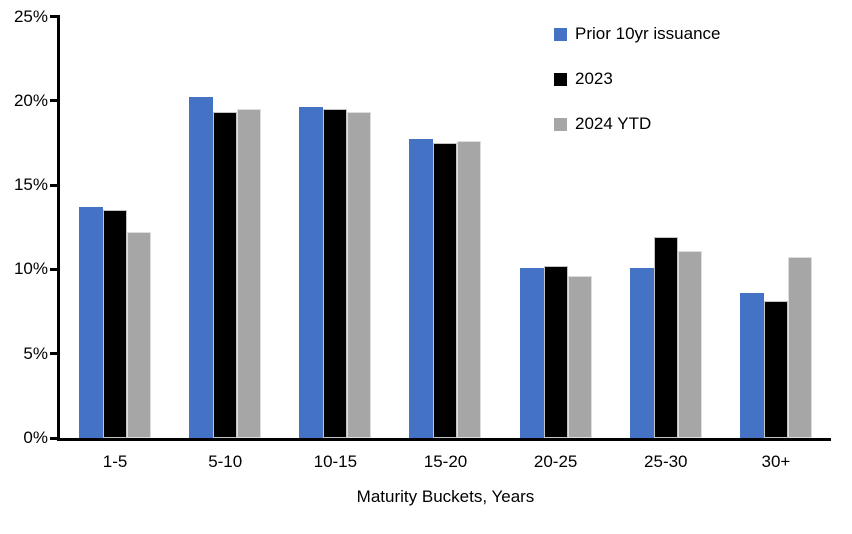 The width and height of the screenshot is (852, 534). What do you see at coordinates (444, 439) in the screenshot?
I see `x-axis-line` at bounding box center [444, 439].